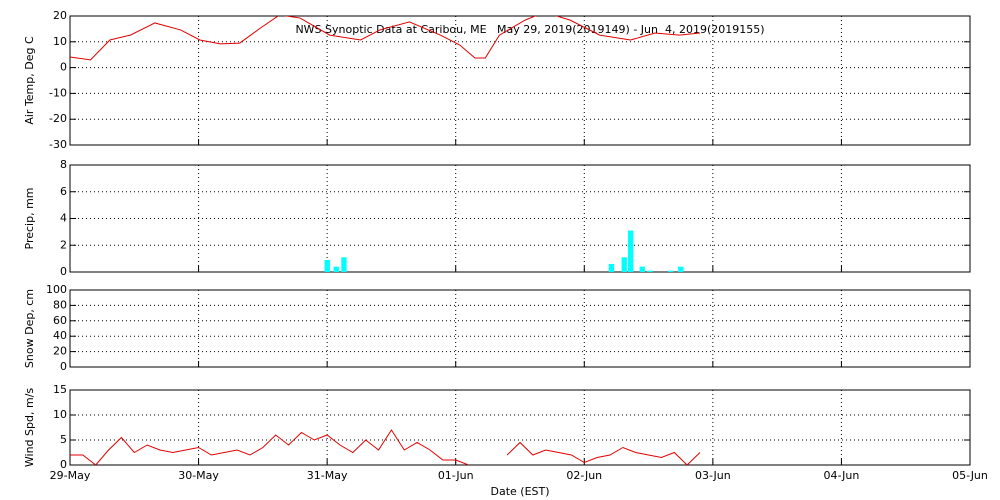  What do you see at coordinates (60, 335) in the screenshot?
I see `y-tick-label: 40` at bounding box center [60, 335].